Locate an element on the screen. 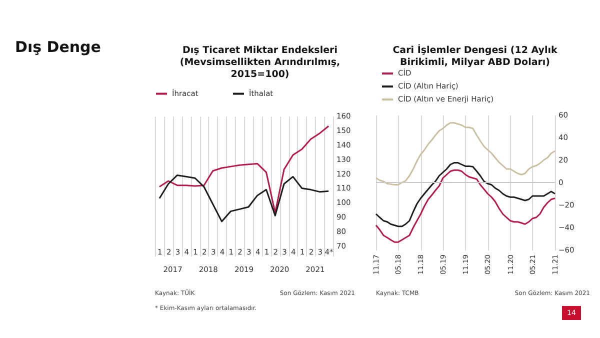 The image size is (600, 338). chart-title: Cari İşlemler Dengesi (12 Aylık Birikimli, Milyar ABD Doları) is located at coordinates (475, 56).